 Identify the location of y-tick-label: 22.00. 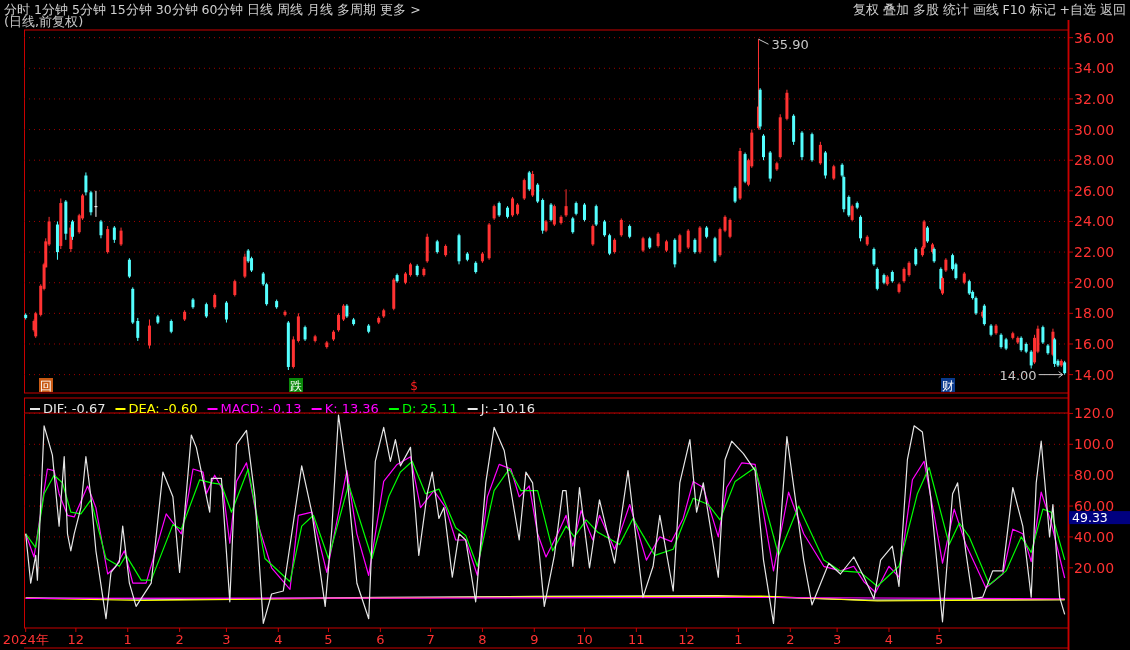
(1094, 252).